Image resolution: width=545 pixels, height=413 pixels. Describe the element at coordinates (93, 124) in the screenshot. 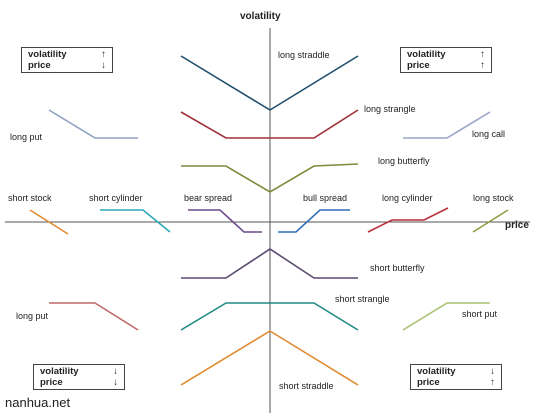

I see `long-put-top-curve` at that location.